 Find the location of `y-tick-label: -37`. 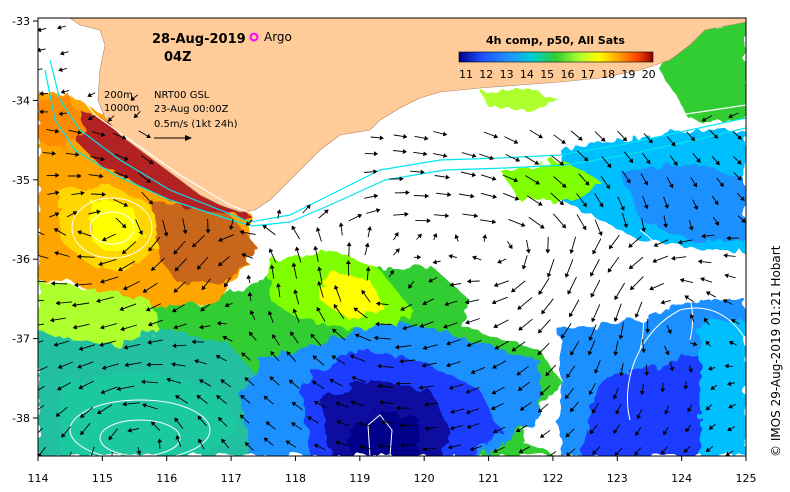

y-tick-label: -37 is located at coordinates (21, 339).